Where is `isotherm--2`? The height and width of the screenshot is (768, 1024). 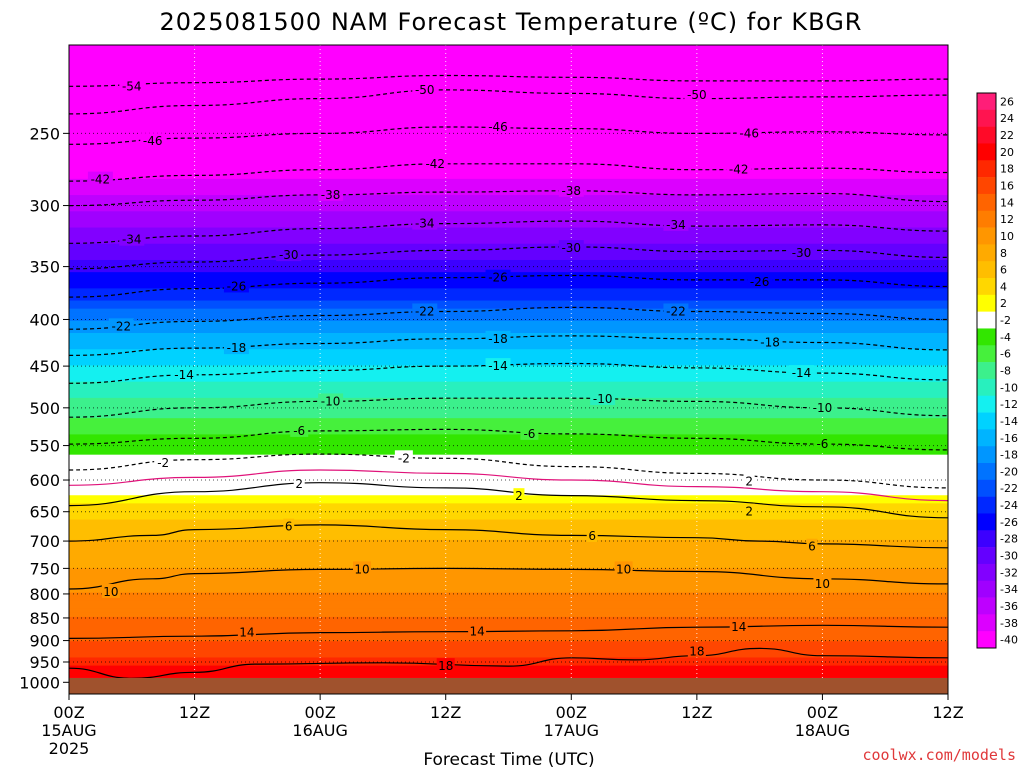
isotherm--2 is located at coordinates (508, 471).